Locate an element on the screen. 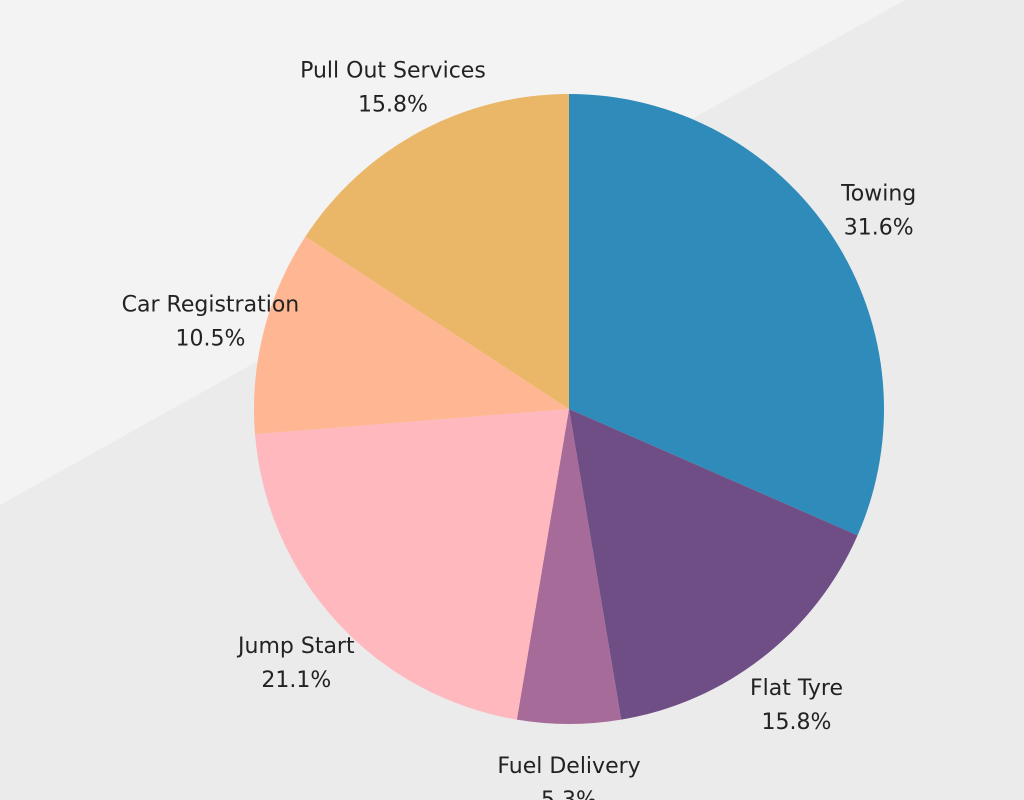 The image size is (1024, 800). slice-label-group: Flat Tyre 15.8% is located at coordinates (796, 705).